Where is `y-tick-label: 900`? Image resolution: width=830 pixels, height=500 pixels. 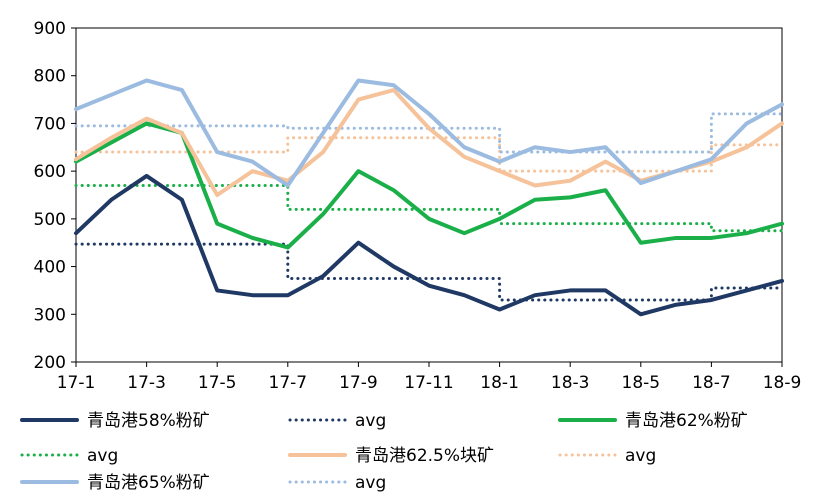 y-tick-label: 900 is located at coordinates (50, 29).